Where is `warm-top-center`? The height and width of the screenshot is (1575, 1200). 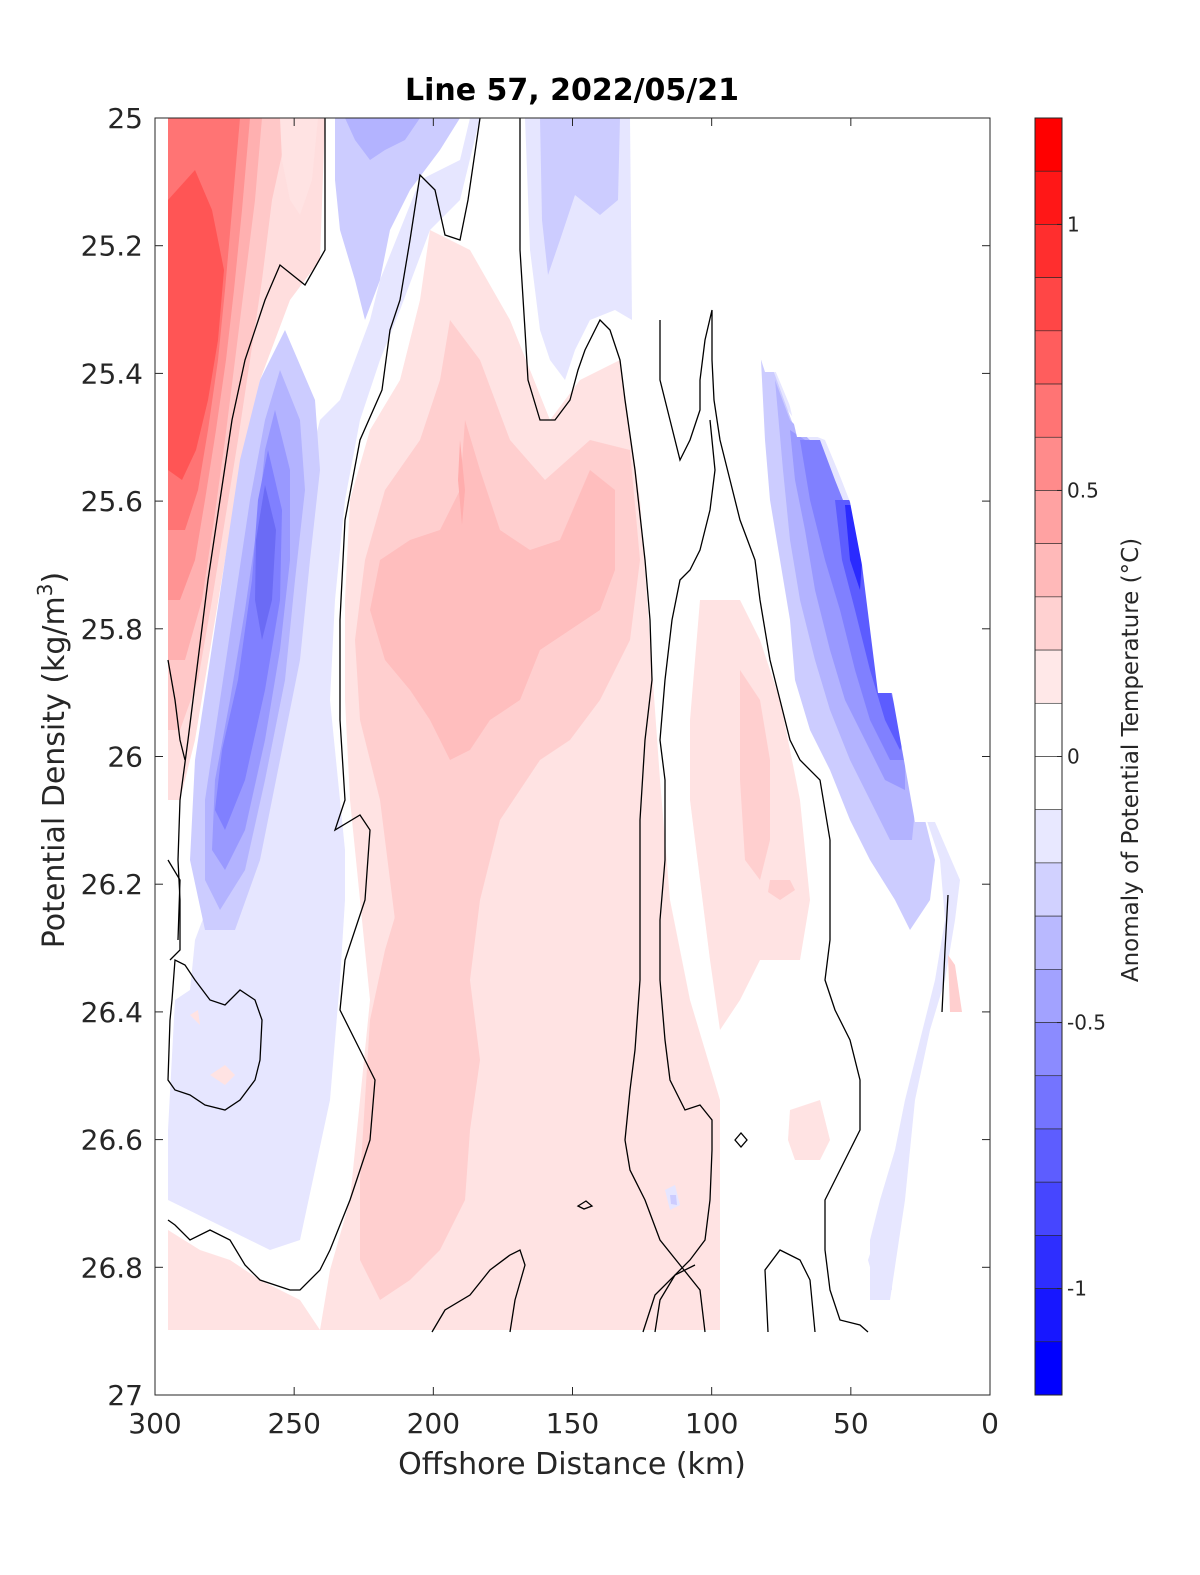 warm-top-center is located at coordinates (299, 166).